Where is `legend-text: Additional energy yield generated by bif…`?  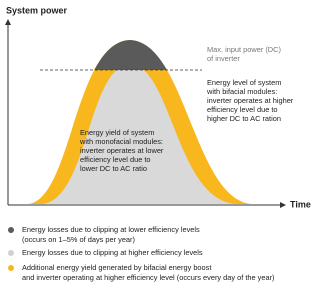
legend-text: Additional energy yield generated by bif… is located at coordinates (116, 267).